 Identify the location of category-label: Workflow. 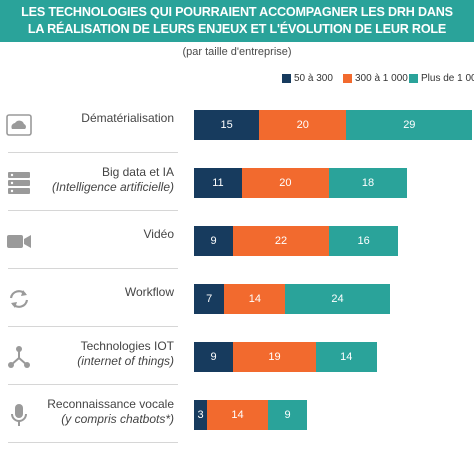
(149, 292).